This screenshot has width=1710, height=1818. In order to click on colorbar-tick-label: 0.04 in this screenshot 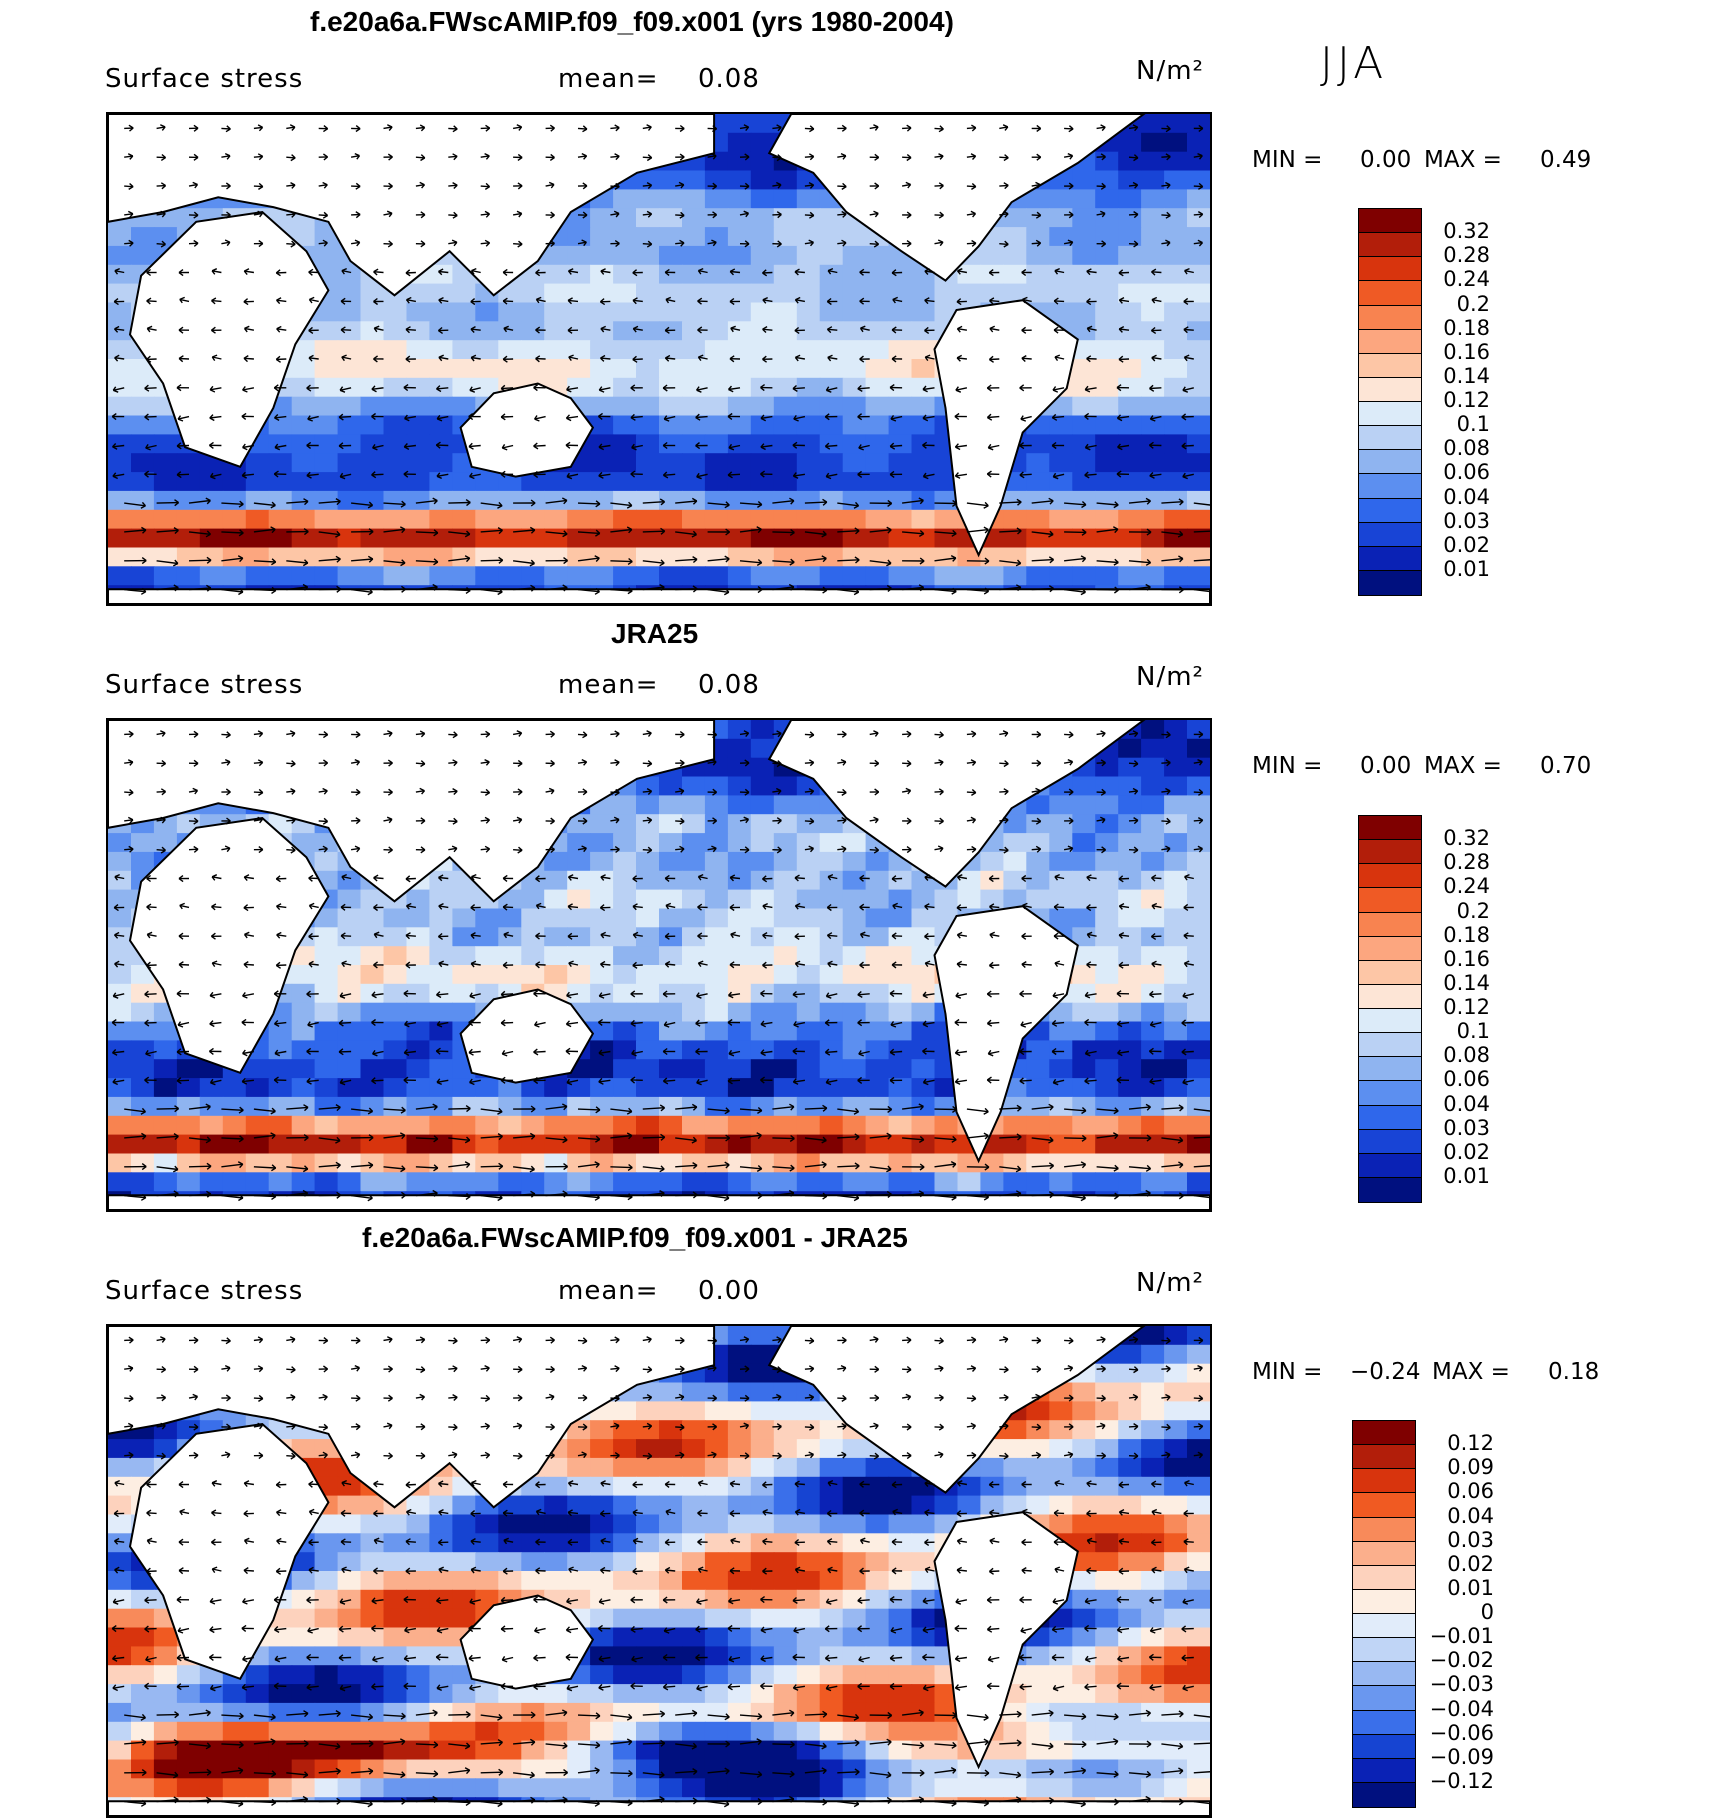, I will do `click(1466, 497)`.